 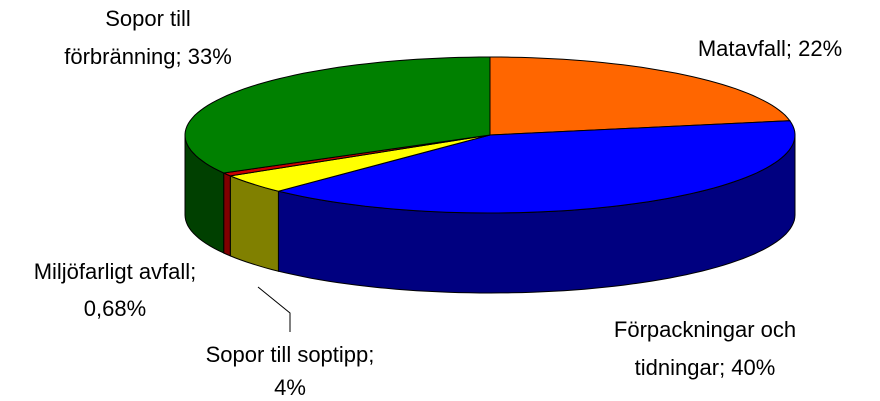 What do you see at coordinates (274, 309) in the screenshot?
I see `leader-line` at bounding box center [274, 309].